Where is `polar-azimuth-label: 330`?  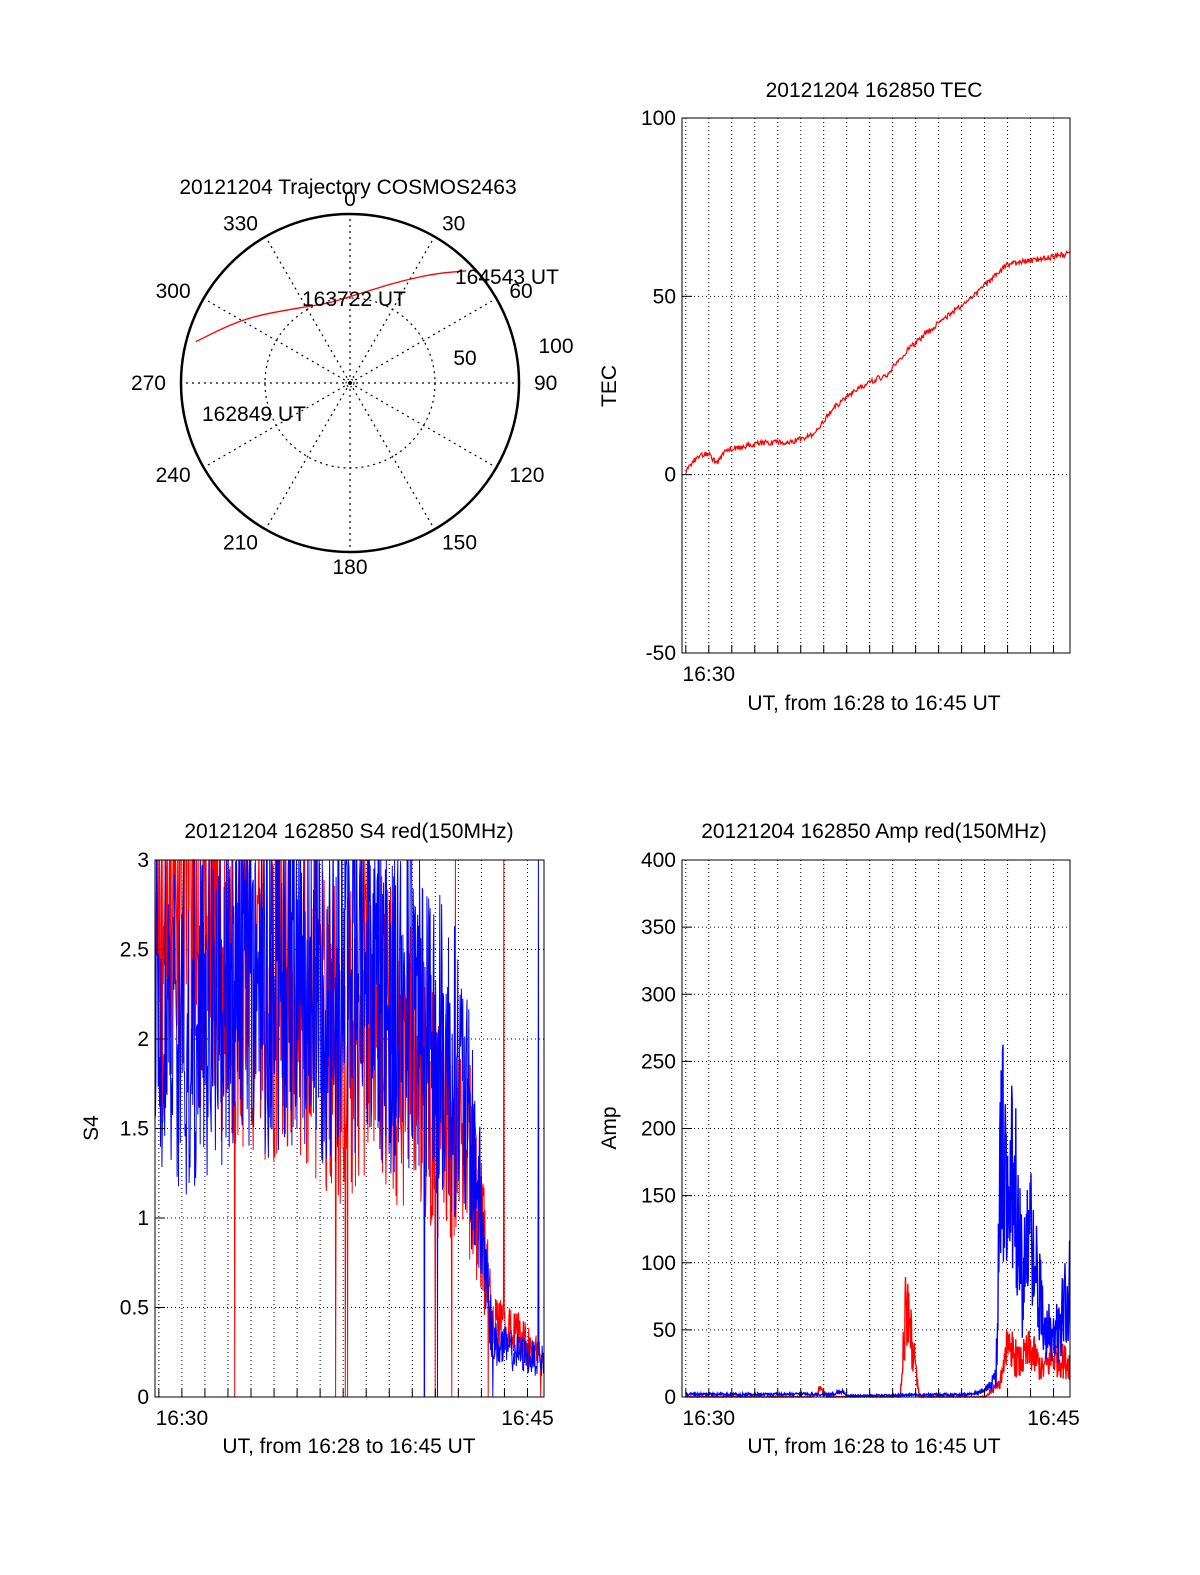
polar-azimuth-label: 330 is located at coordinates (240, 224).